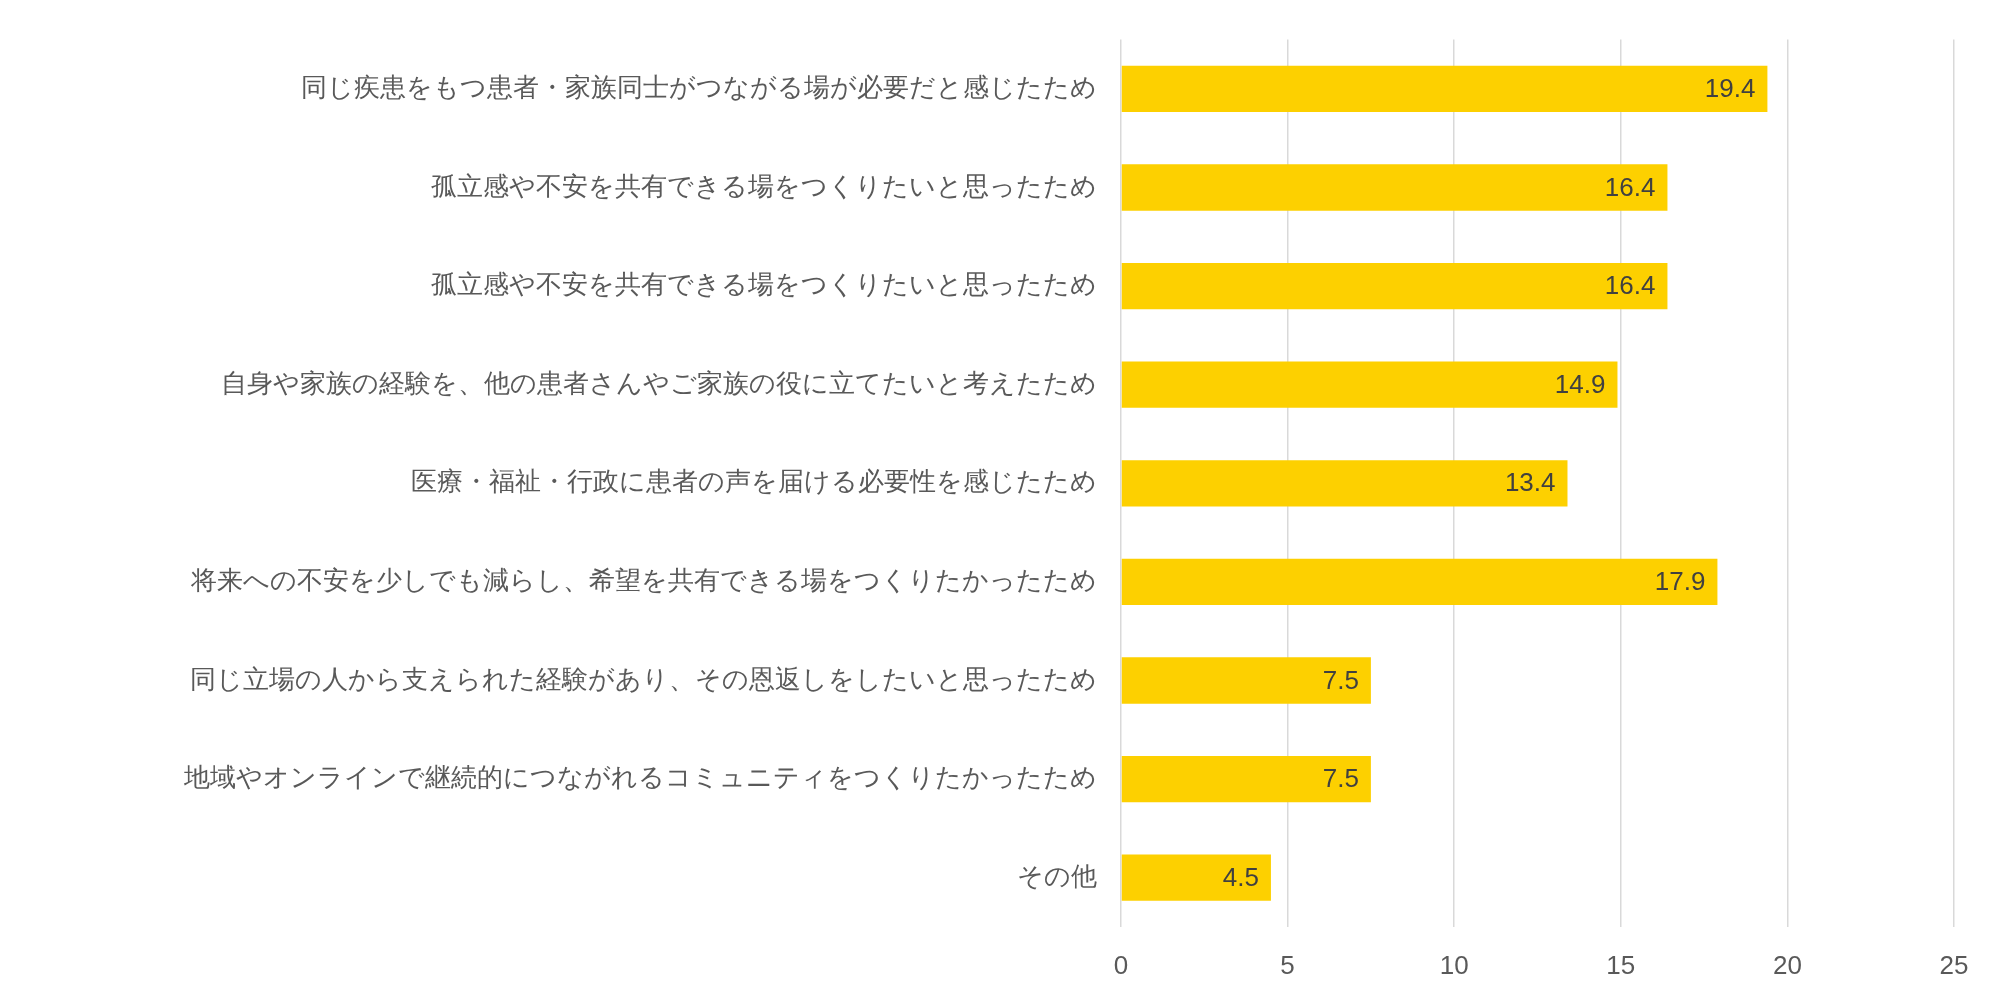  What do you see at coordinates (1287, 964) in the screenshot?
I see `x-tick-label: 5` at bounding box center [1287, 964].